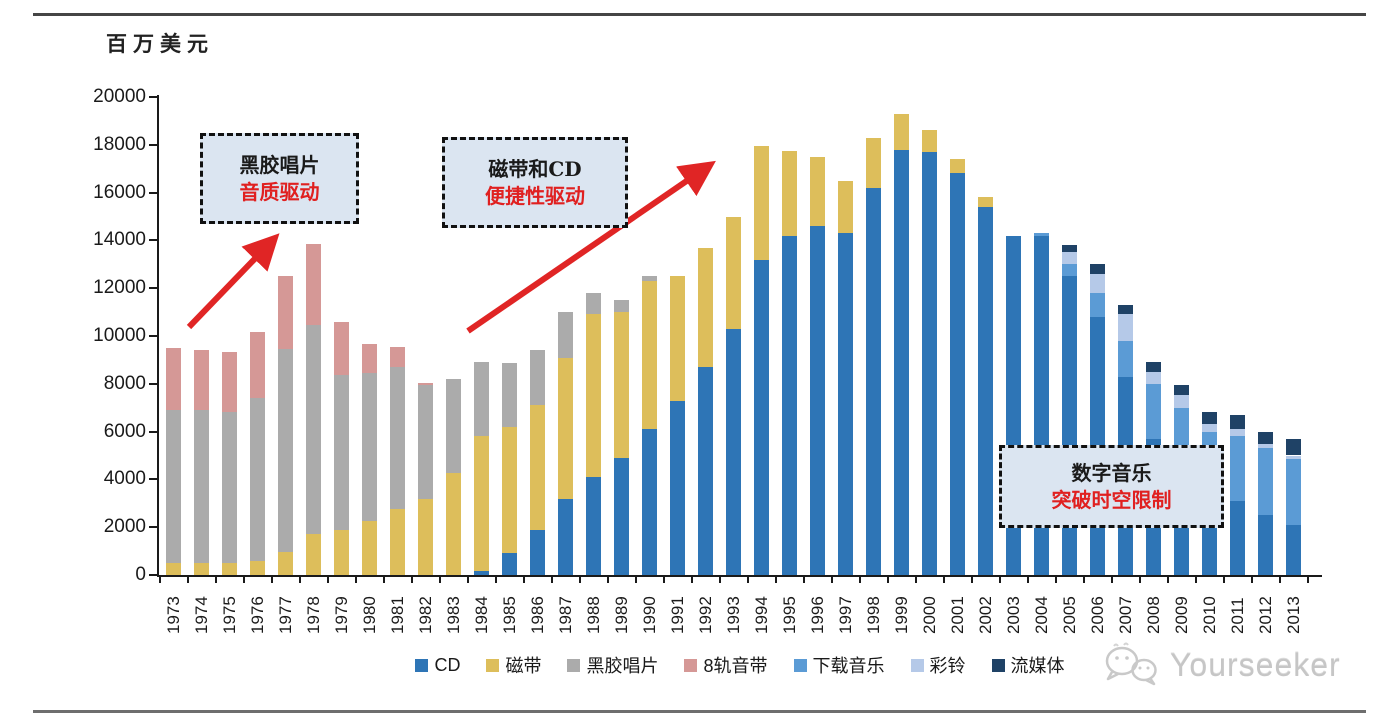 This screenshot has height=728, width=1399. Describe the element at coordinates (447, 664) in the screenshot. I see `legend-label-cd: CD` at that location.